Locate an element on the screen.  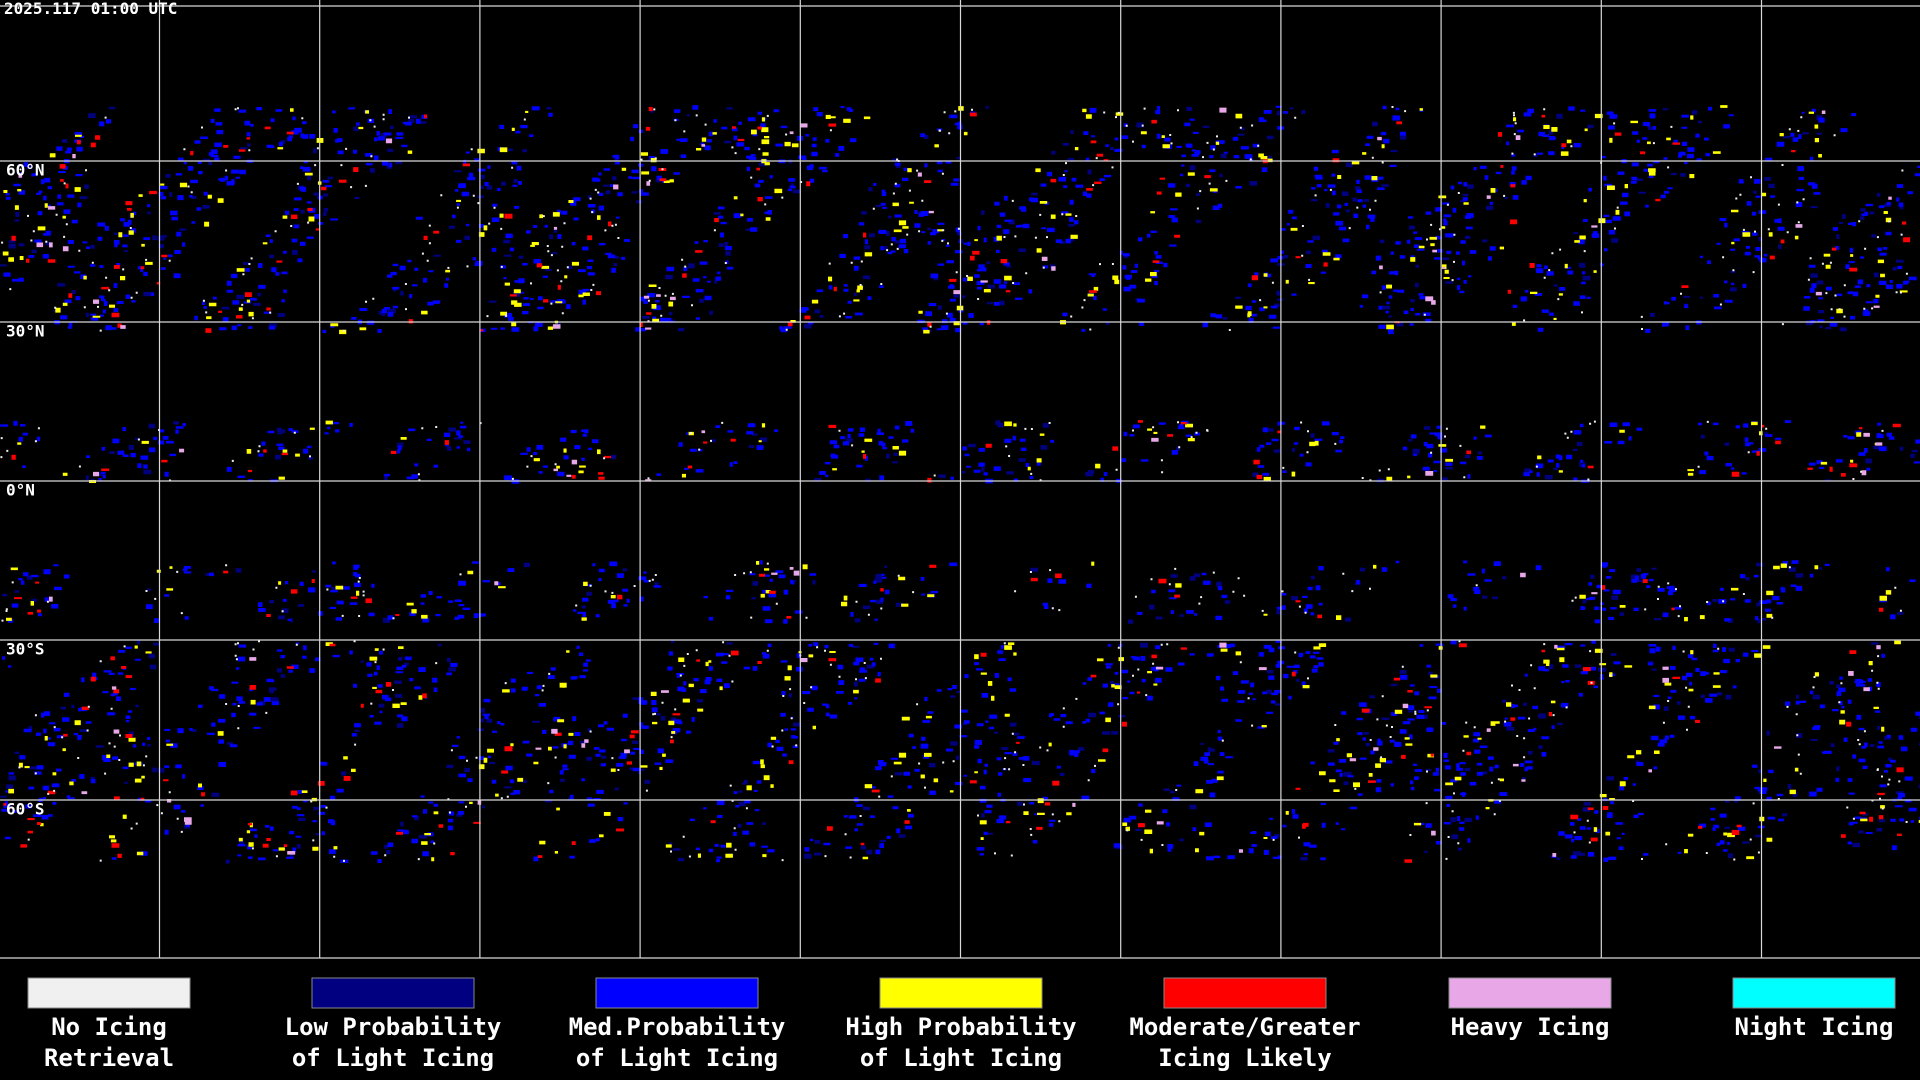
latitude-labels: 60°N 30°N 0°N 30°S 60°S is located at coordinates (25, 490).